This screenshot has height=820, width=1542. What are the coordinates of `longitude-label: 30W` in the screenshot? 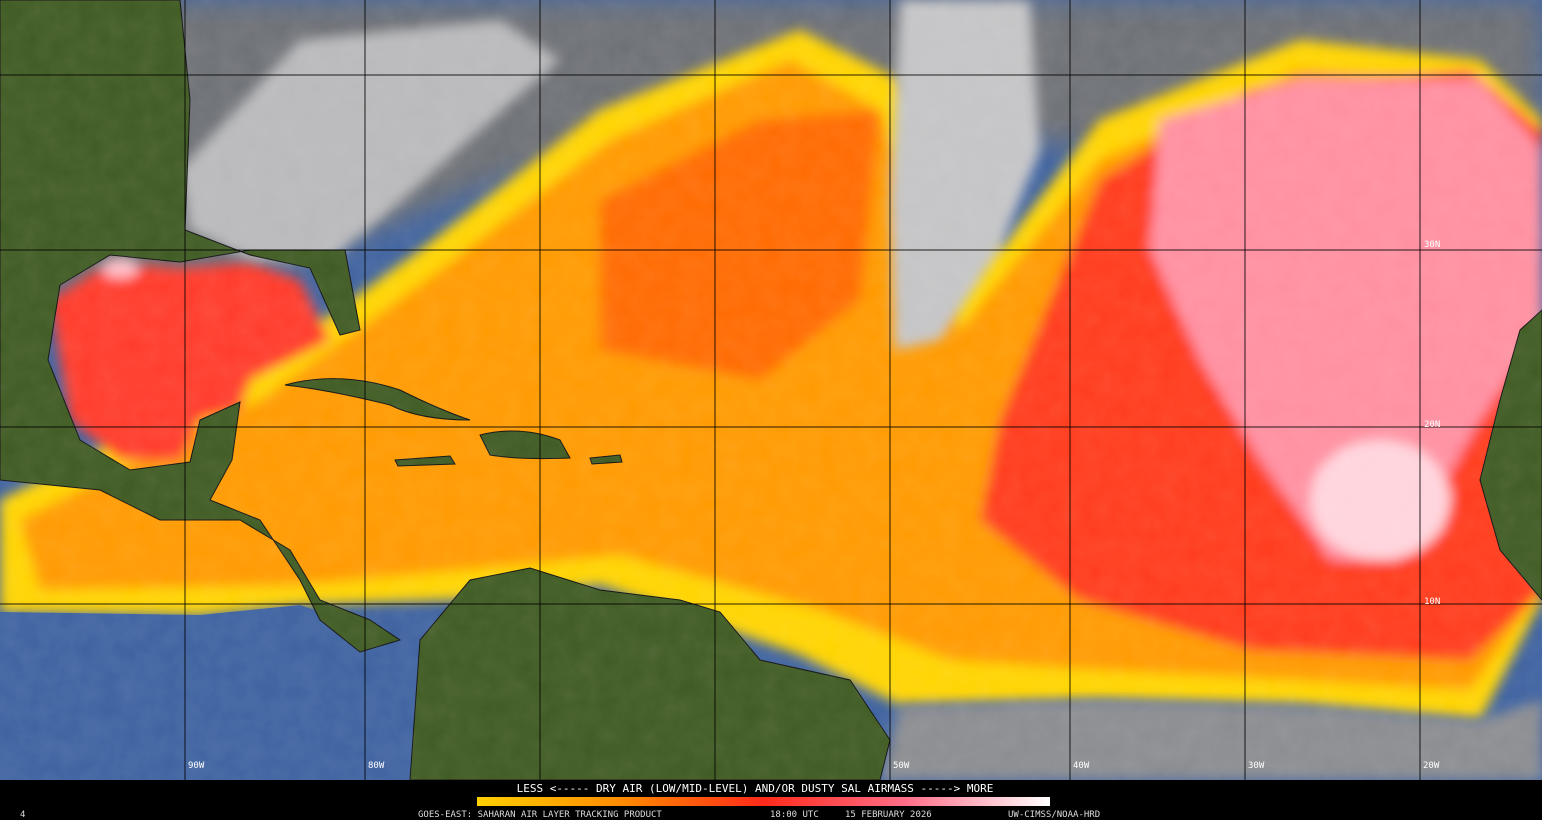 It's located at (1256, 766).